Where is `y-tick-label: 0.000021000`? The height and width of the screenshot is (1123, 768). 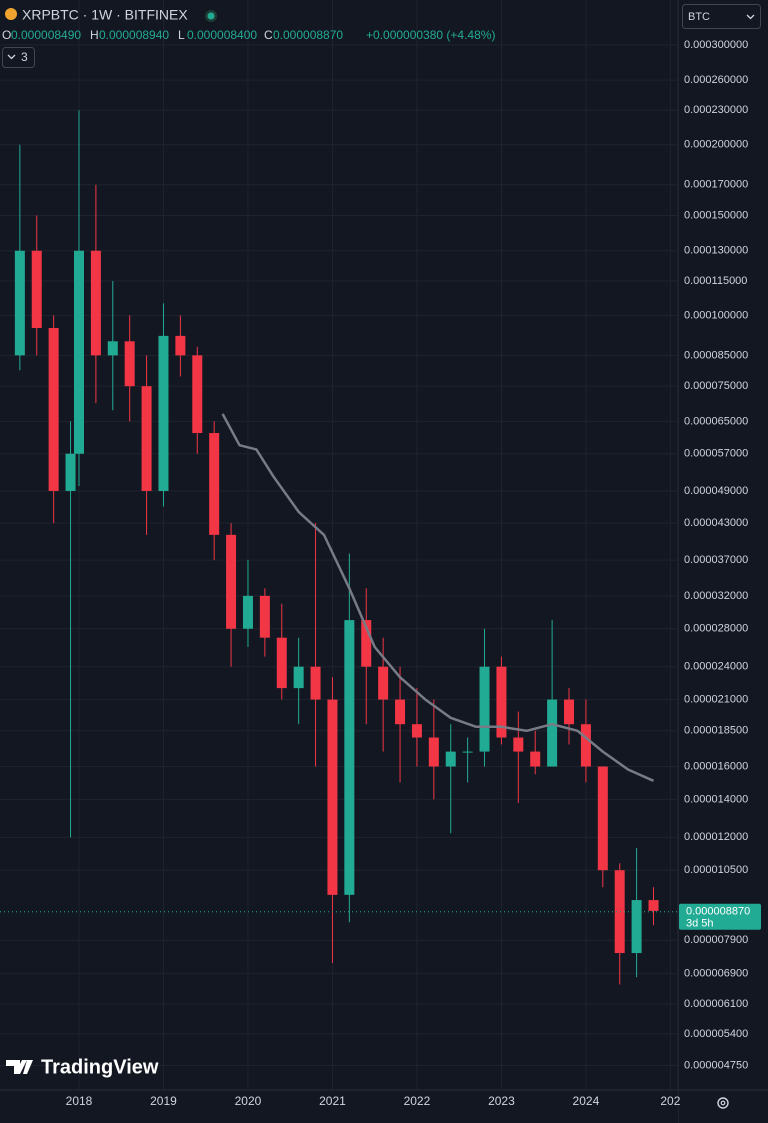 y-tick-label: 0.000021000 is located at coordinates (716, 699).